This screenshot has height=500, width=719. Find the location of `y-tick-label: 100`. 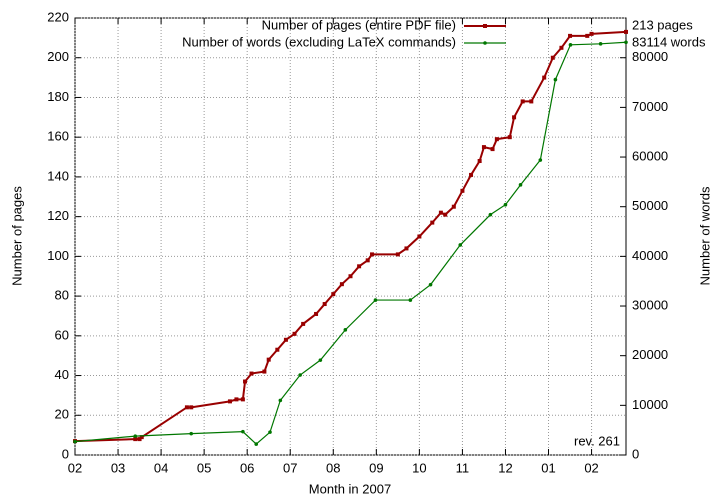

y-tick-label: 100 is located at coordinates (58, 255).